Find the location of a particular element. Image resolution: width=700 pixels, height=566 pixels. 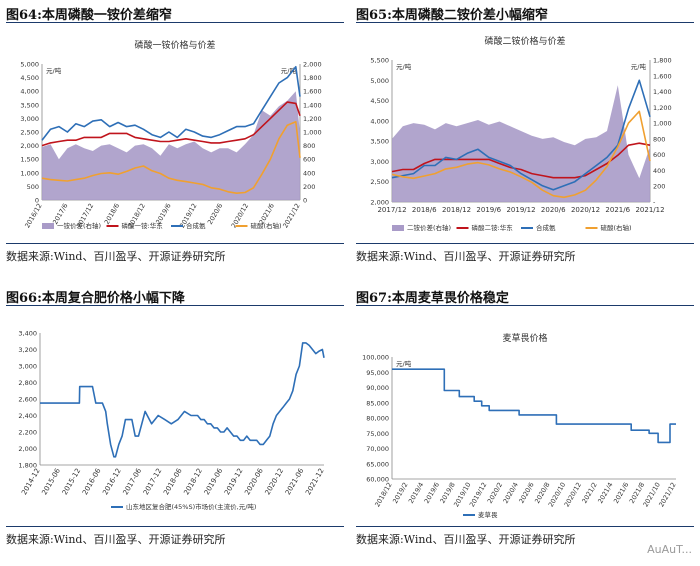

y-tick-label: 60,000 is located at coordinates (377, 480).